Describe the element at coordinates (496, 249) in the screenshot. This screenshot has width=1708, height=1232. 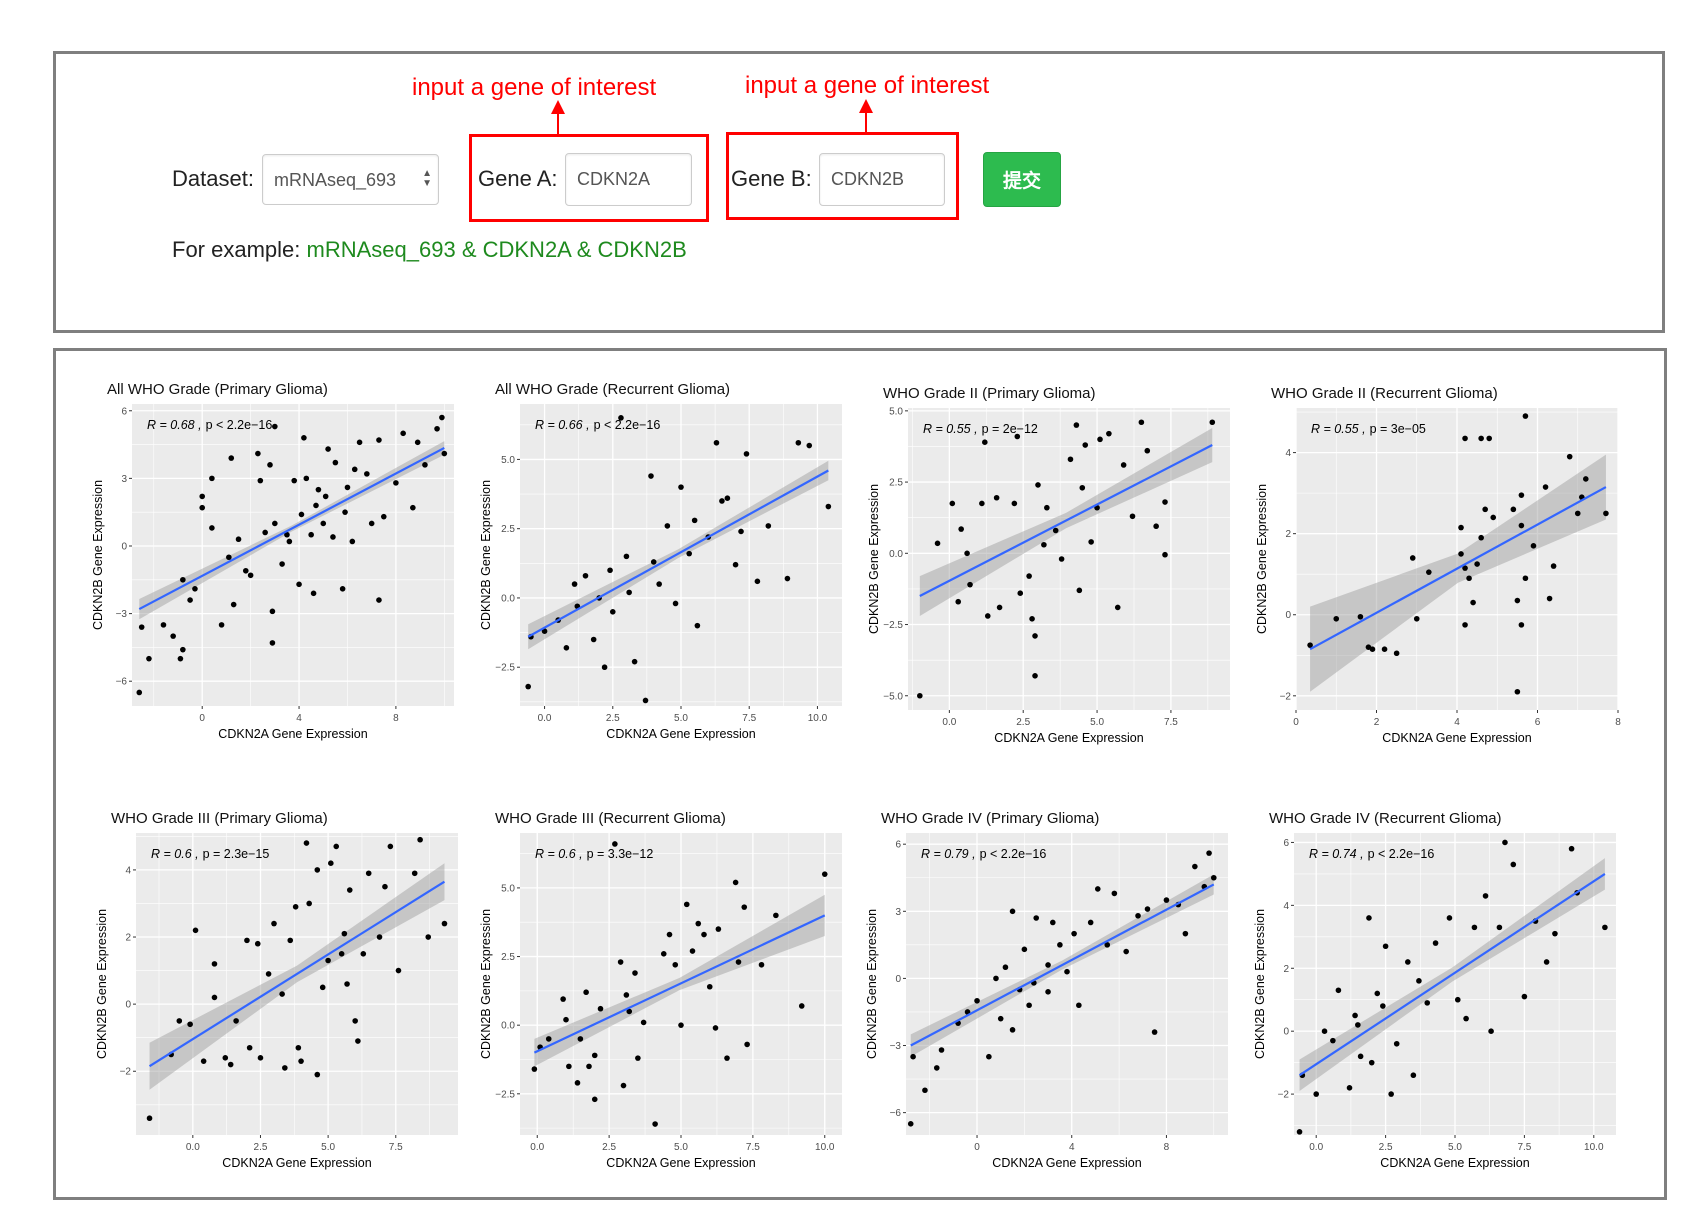
I see `example-link: mRNAseq_693 & CDKN2A & CDKN2B` at that location.